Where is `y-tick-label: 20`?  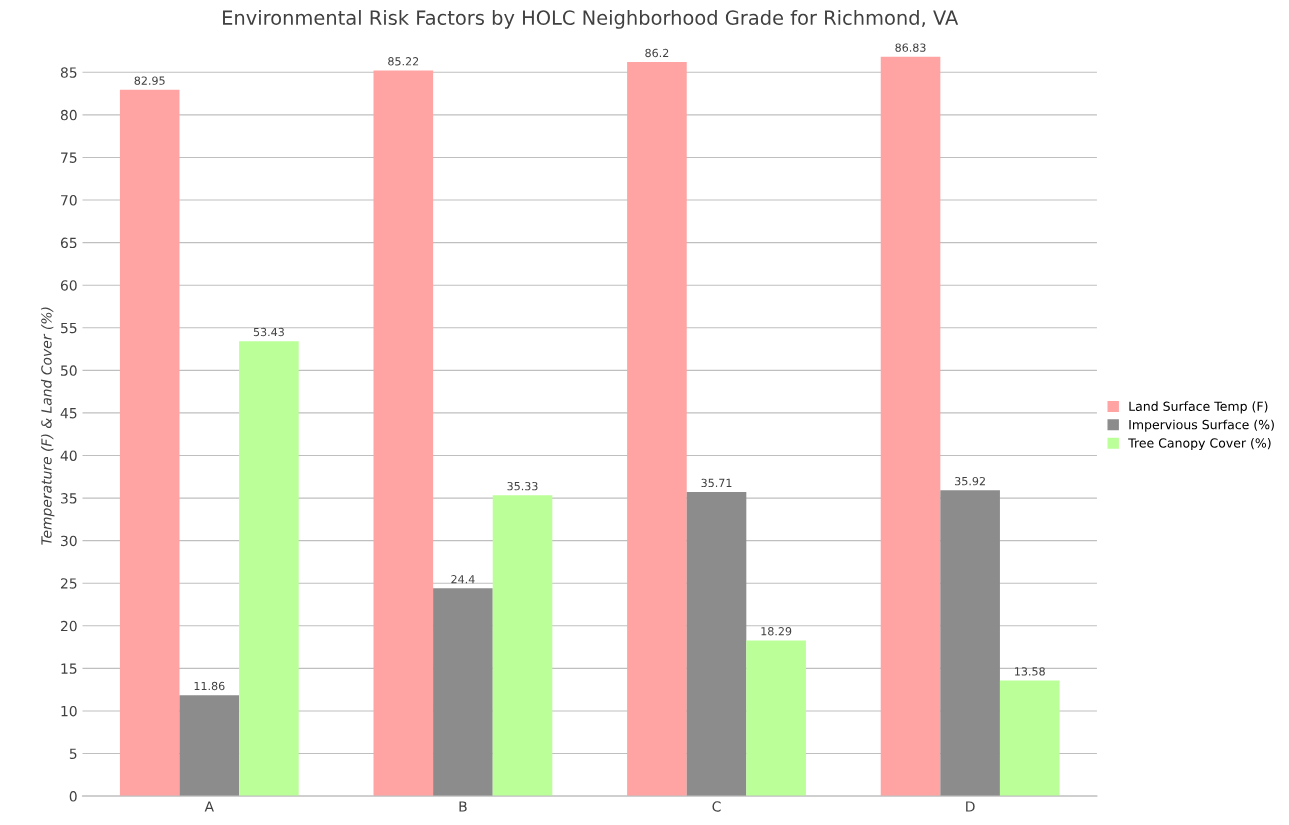
y-tick-label: 20 is located at coordinates (68, 626).